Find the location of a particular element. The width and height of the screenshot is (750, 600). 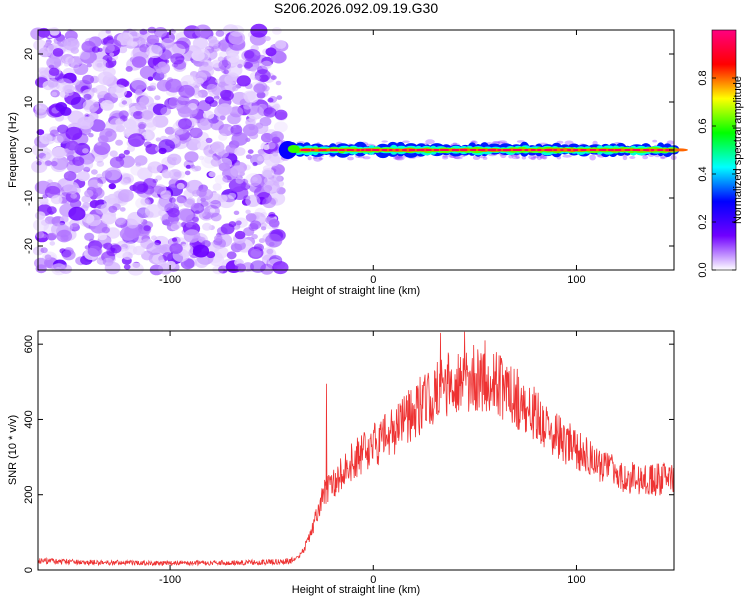

chart-title: S206.2026.092.09.19.G30 is located at coordinates (356, 8).